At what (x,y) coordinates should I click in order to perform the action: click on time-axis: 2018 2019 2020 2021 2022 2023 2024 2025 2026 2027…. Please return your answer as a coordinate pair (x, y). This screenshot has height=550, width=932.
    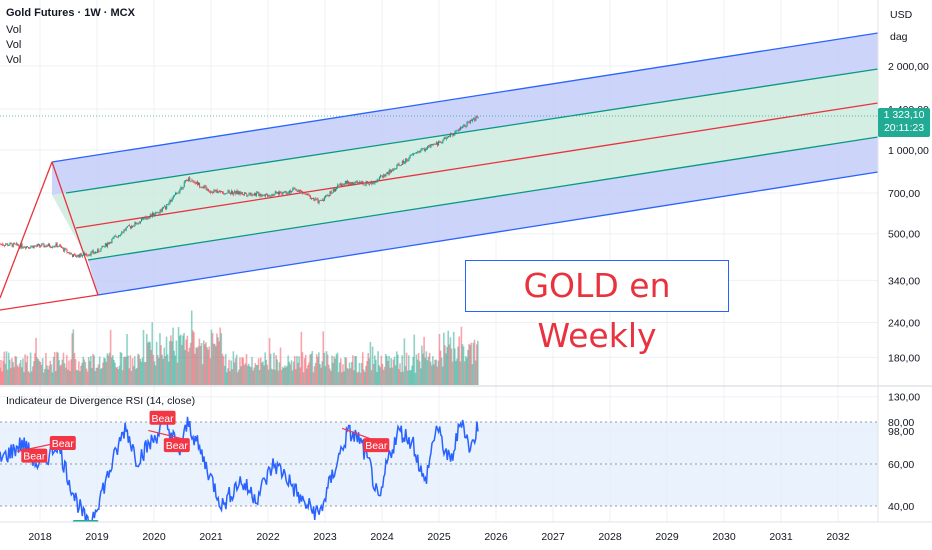
    Looking at the image, I should click on (439, 537).